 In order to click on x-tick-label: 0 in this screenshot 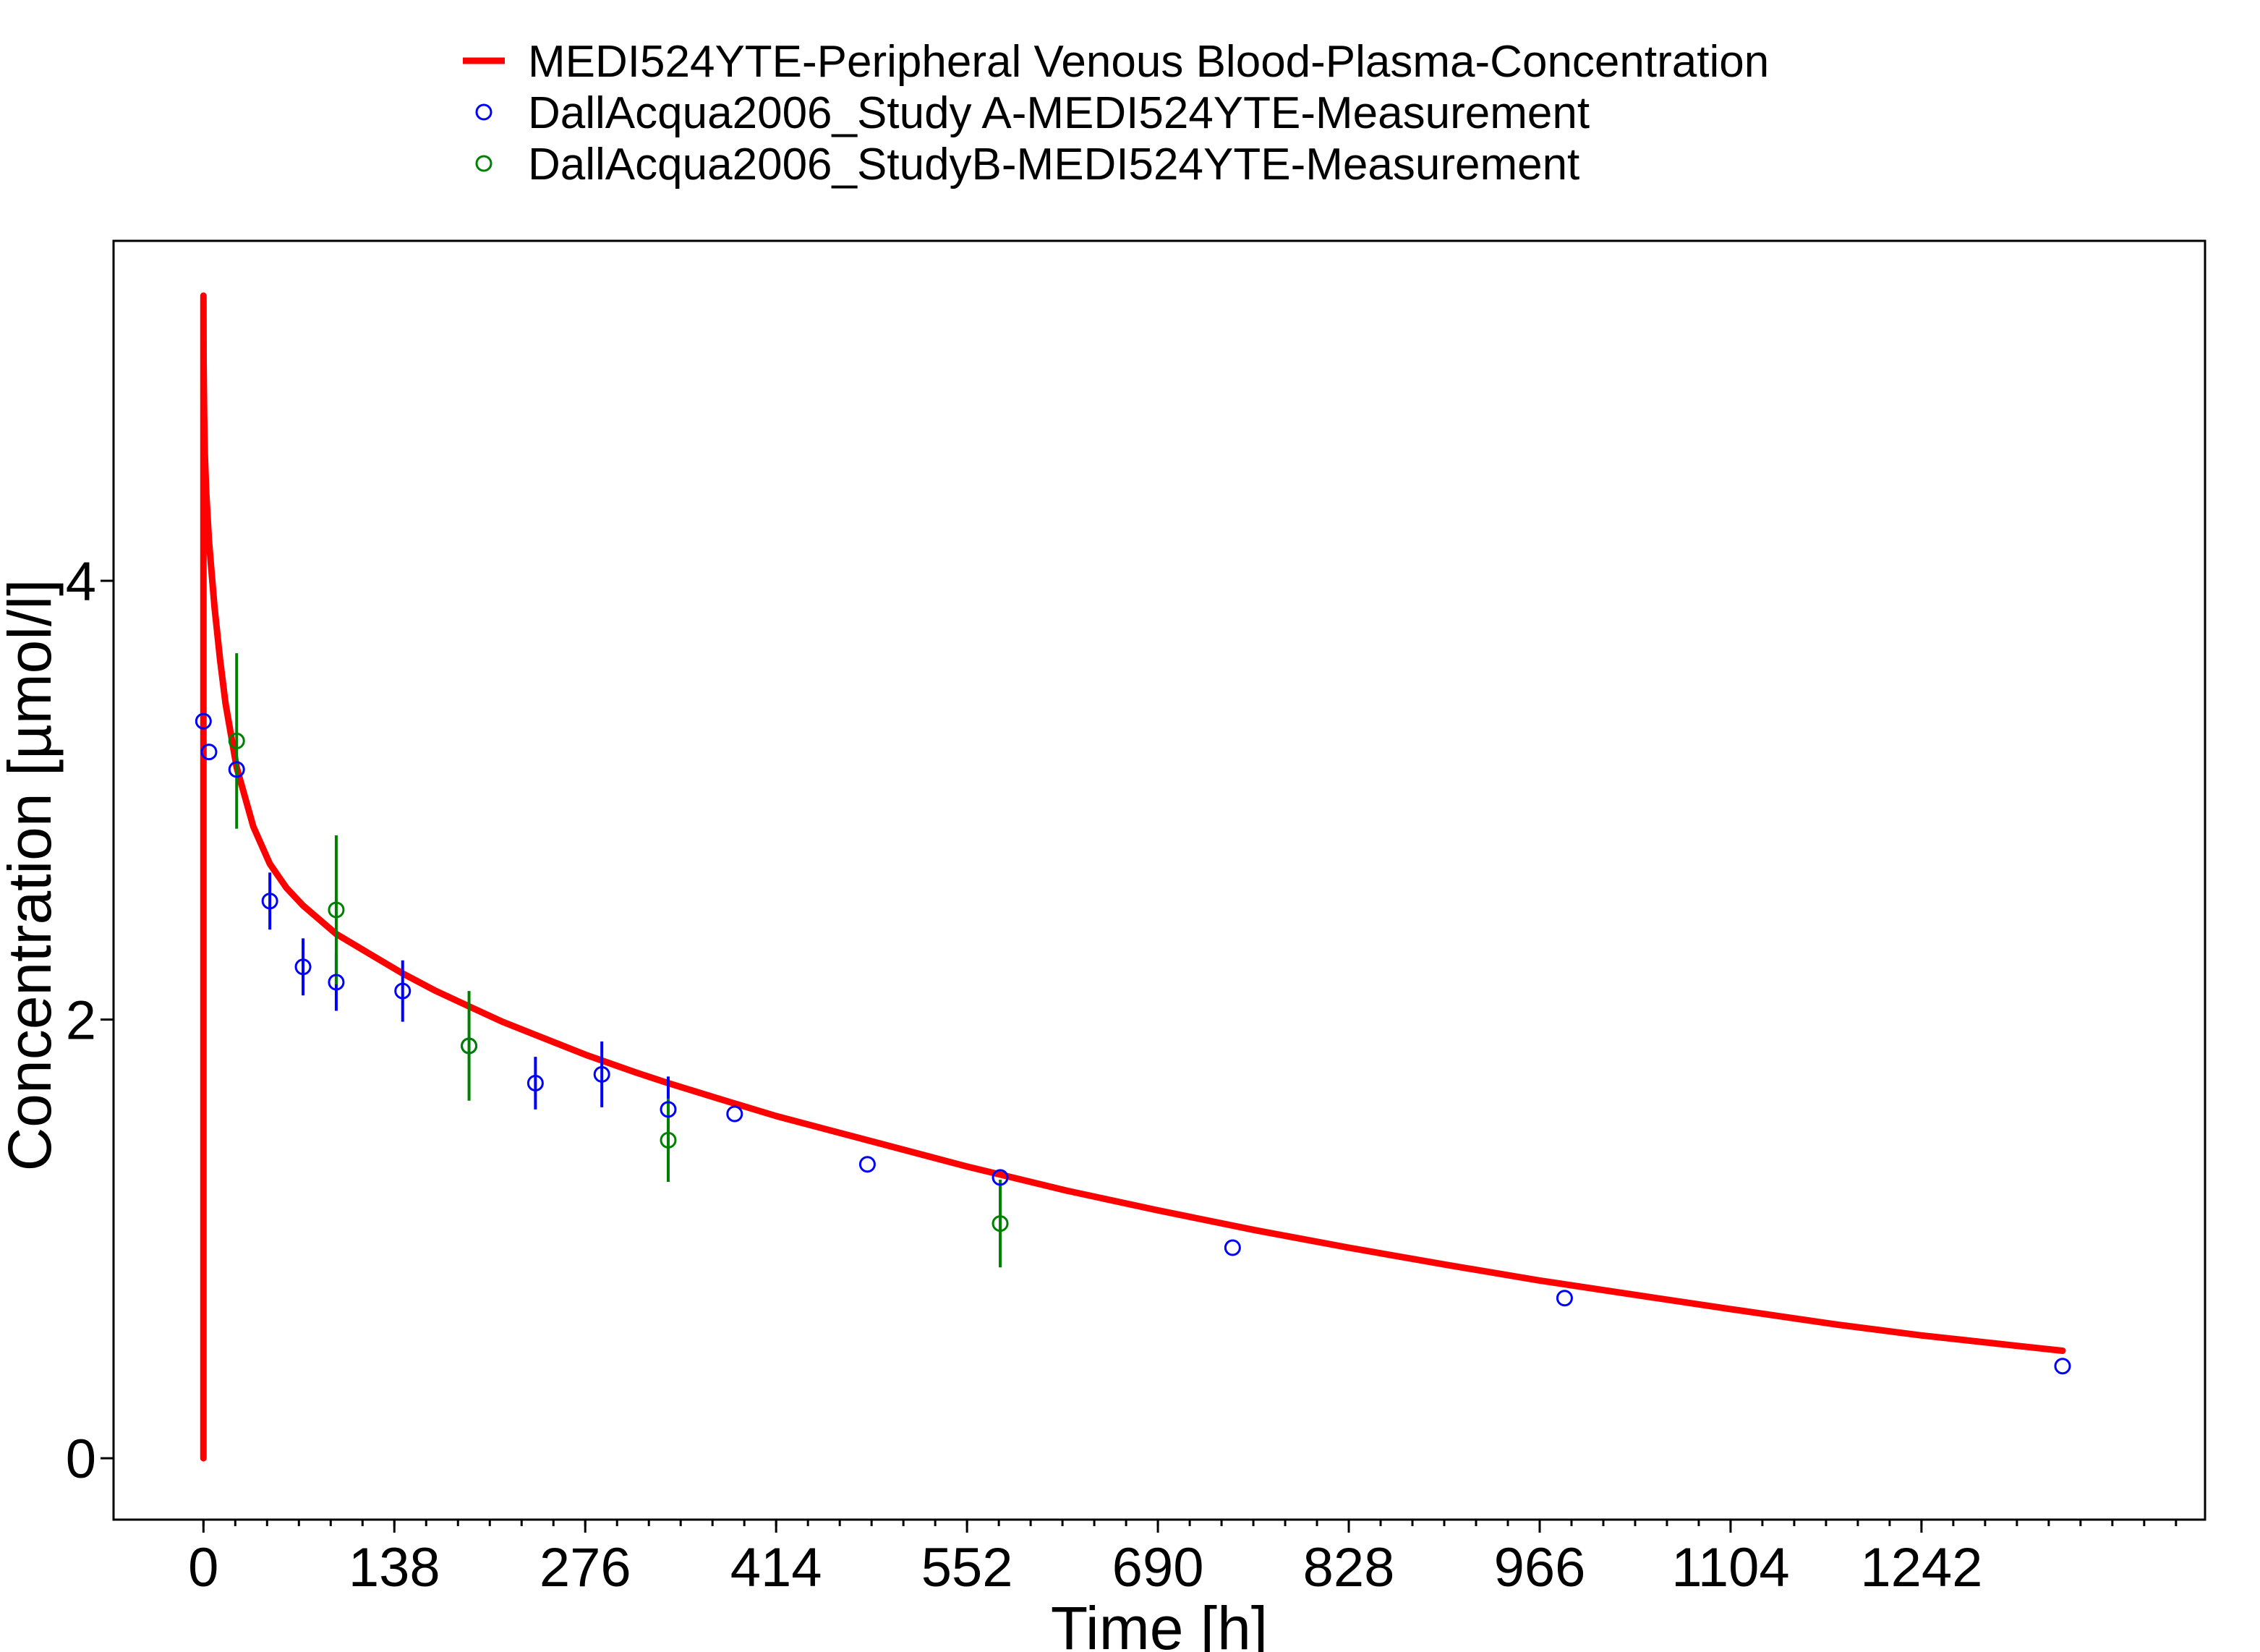, I will do `click(203, 1567)`.